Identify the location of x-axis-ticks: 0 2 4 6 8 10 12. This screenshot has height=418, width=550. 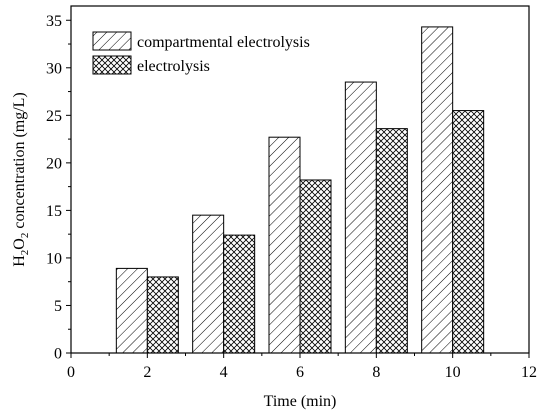
(302, 367).